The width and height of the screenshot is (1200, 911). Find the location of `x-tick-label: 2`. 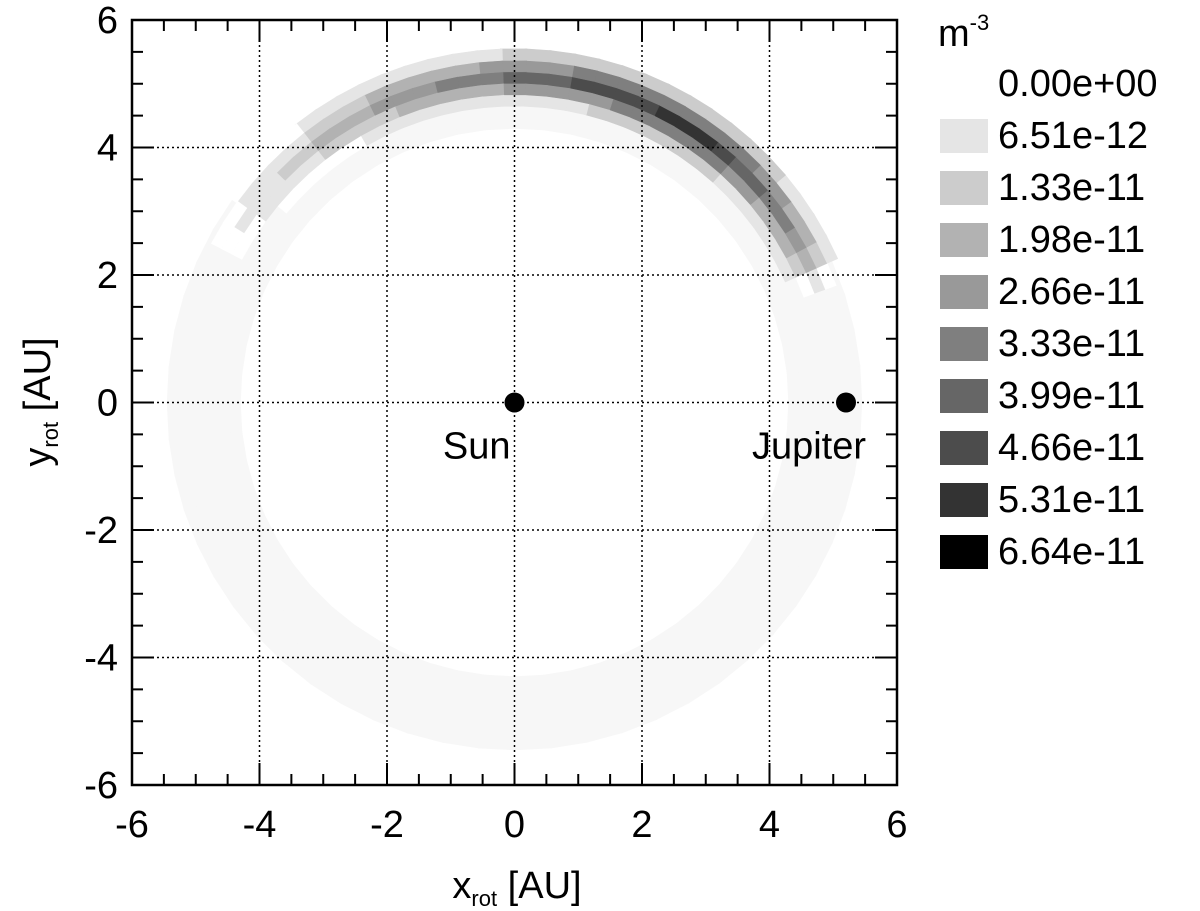

x-tick-label: 2 is located at coordinates (641, 825).